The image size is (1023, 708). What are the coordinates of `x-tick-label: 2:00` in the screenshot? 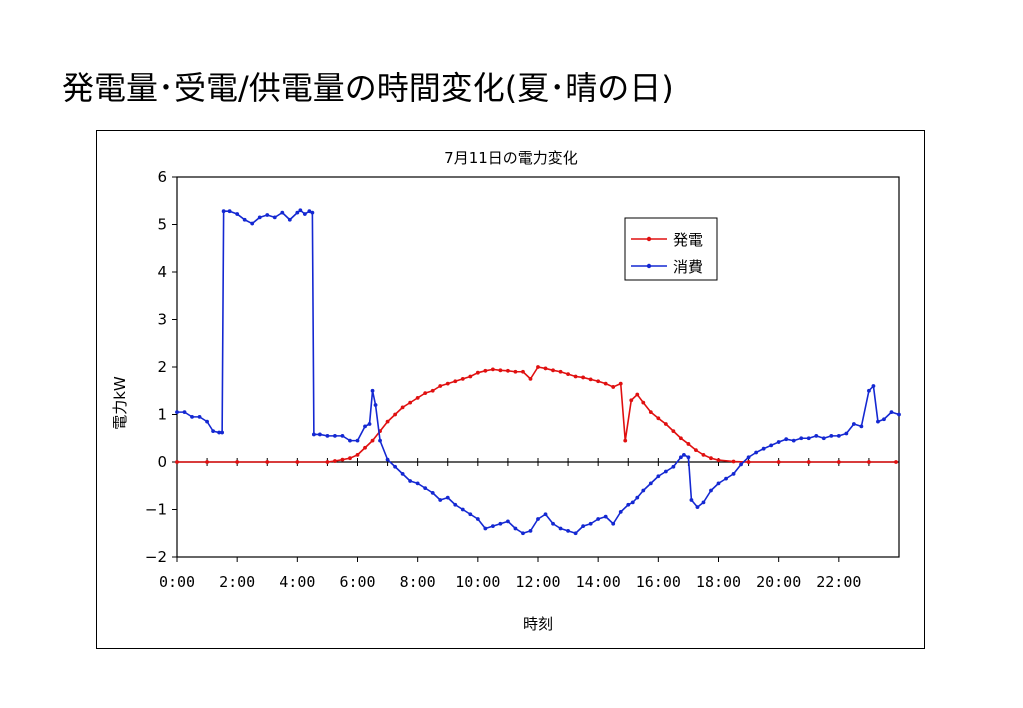 It's located at (237, 582).